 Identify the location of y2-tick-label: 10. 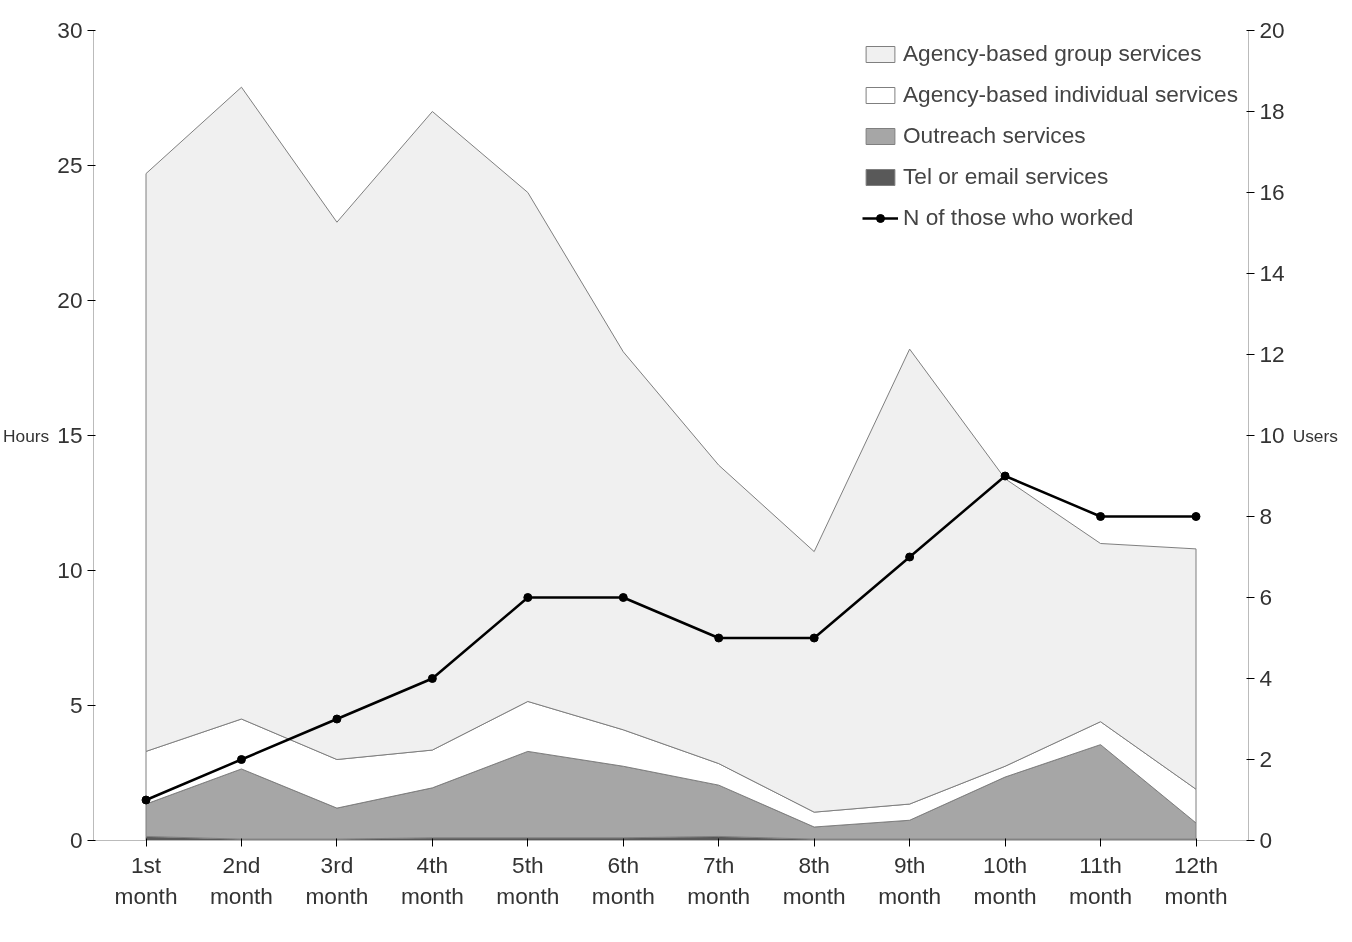
(1272, 435).